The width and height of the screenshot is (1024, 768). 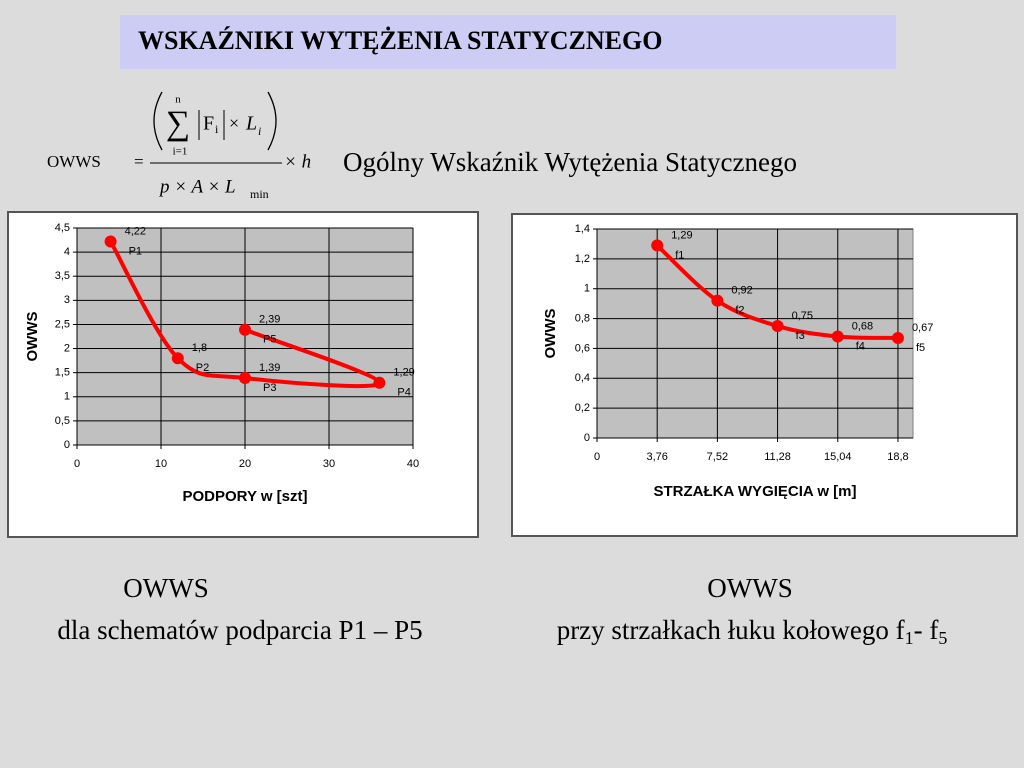 What do you see at coordinates (259, 194) in the screenshot?
I see `denominator-index: min` at bounding box center [259, 194].